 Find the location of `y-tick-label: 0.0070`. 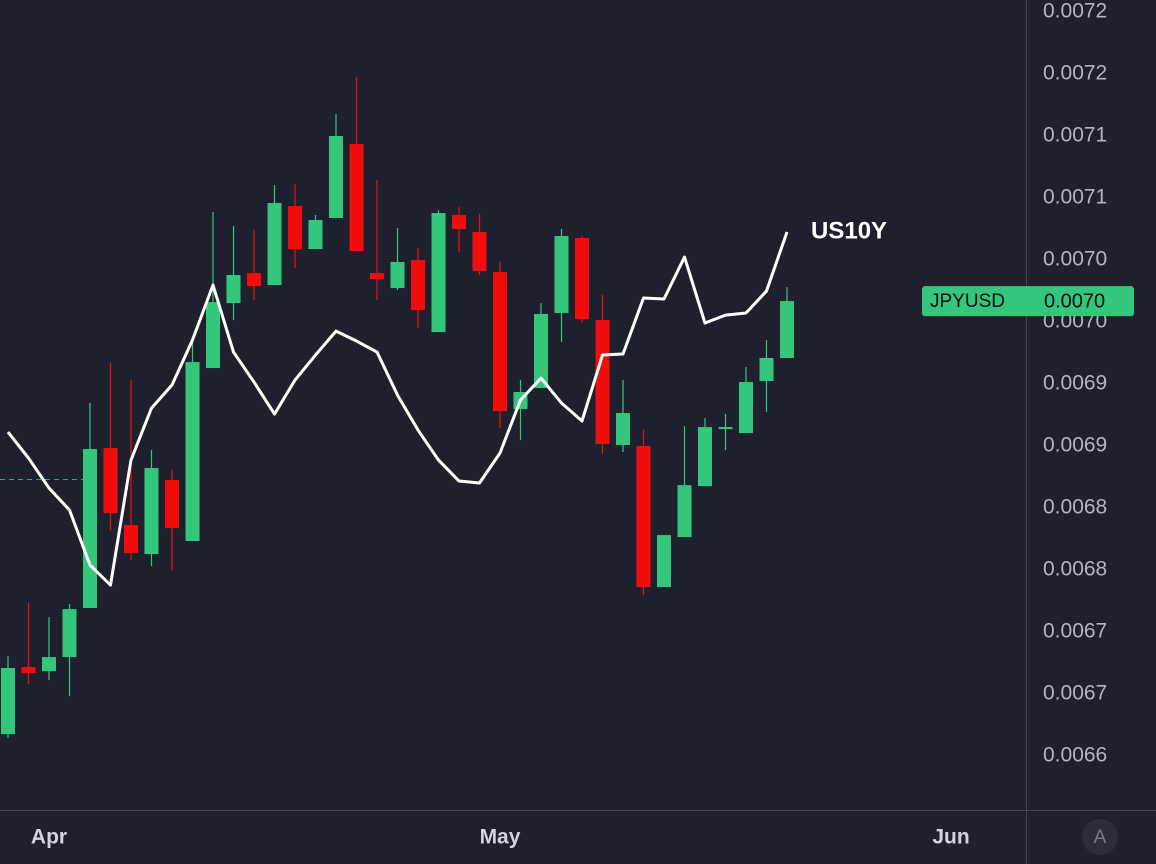

y-tick-label: 0.0070 is located at coordinates (1075, 259).